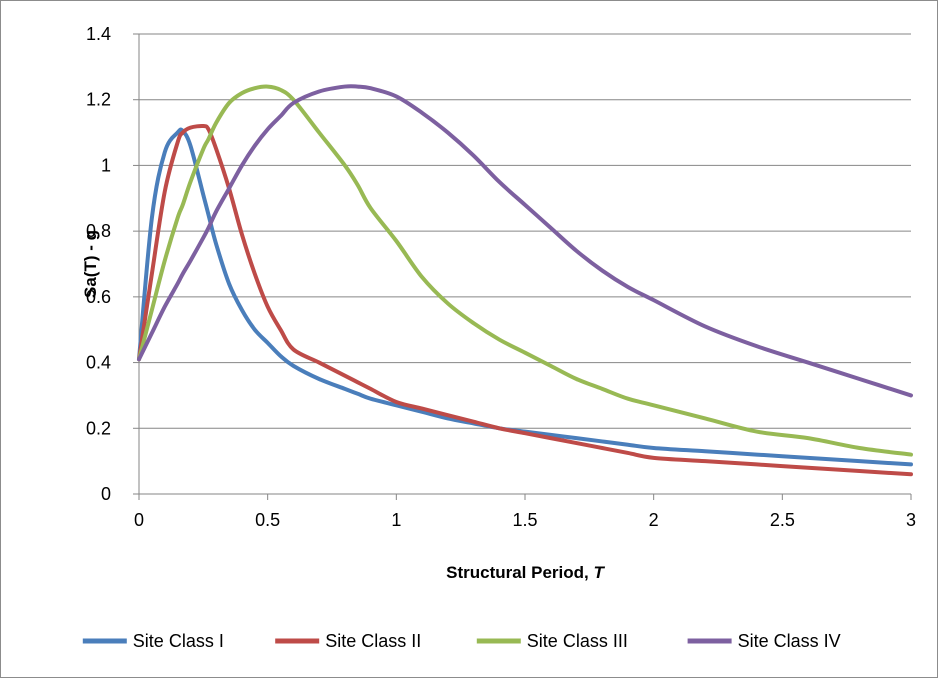 This screenshot has height=679, width=938. I want to click on y-tick-label: 0.6, so click(98, 297).